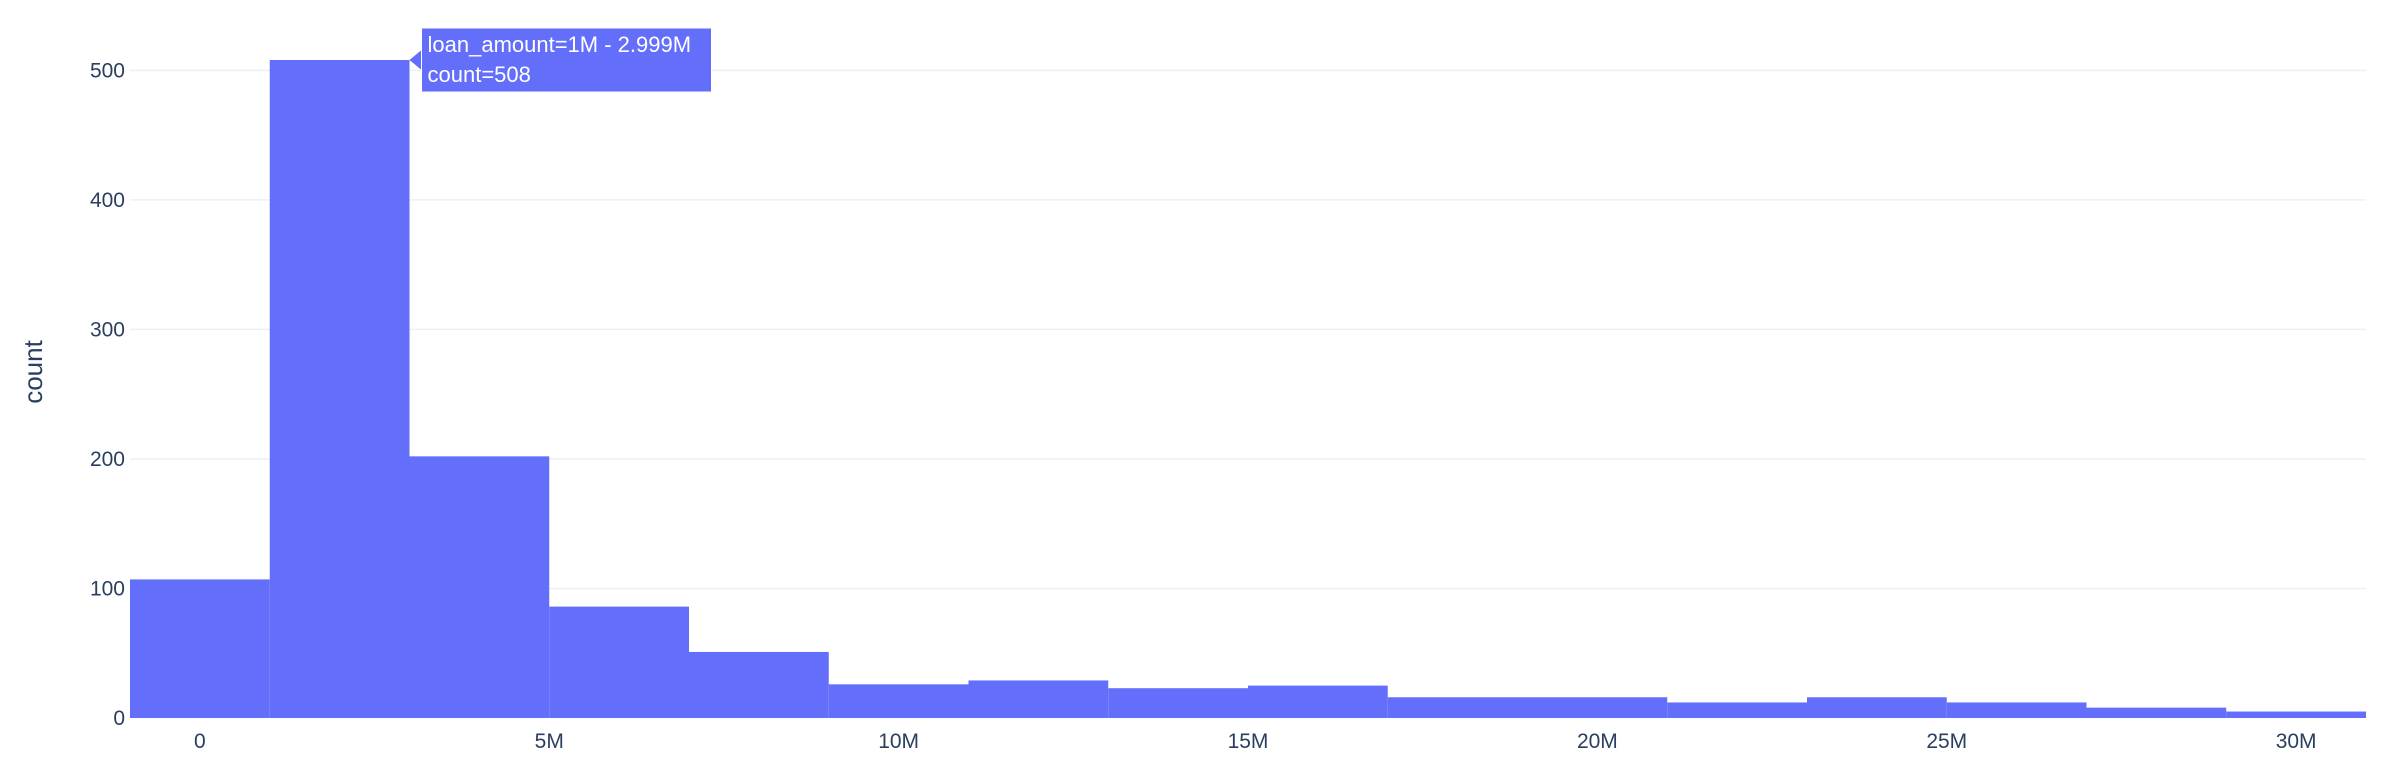 The height and width of the screenshot is (769, 2390). I want to click on hover-tooltip: loan_amount=1M - 2.999M count=508, so click(560, 60).